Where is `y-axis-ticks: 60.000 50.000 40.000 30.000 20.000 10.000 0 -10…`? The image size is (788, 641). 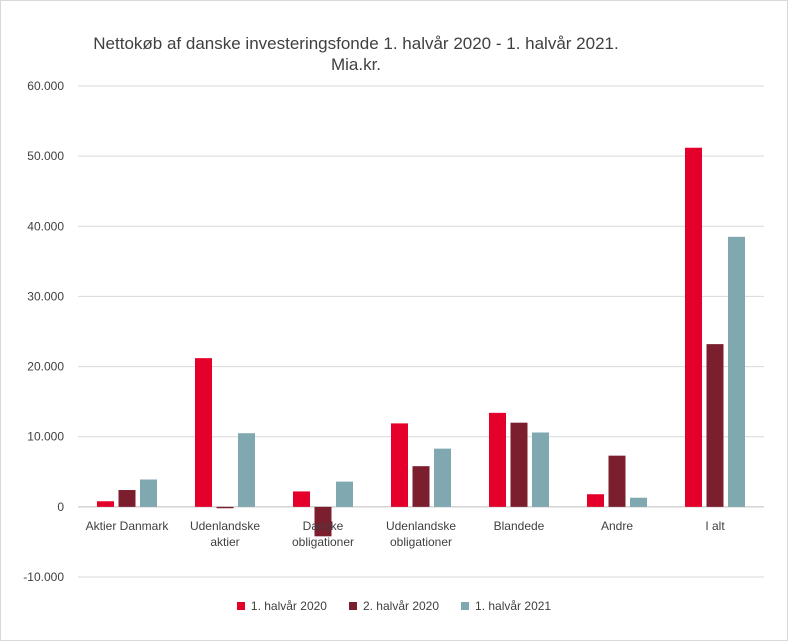 y-axis-ticks: 60.000 50.000 40.000 30.000 20.000 10.000 0 -10… is located at coordinates (43, 331).